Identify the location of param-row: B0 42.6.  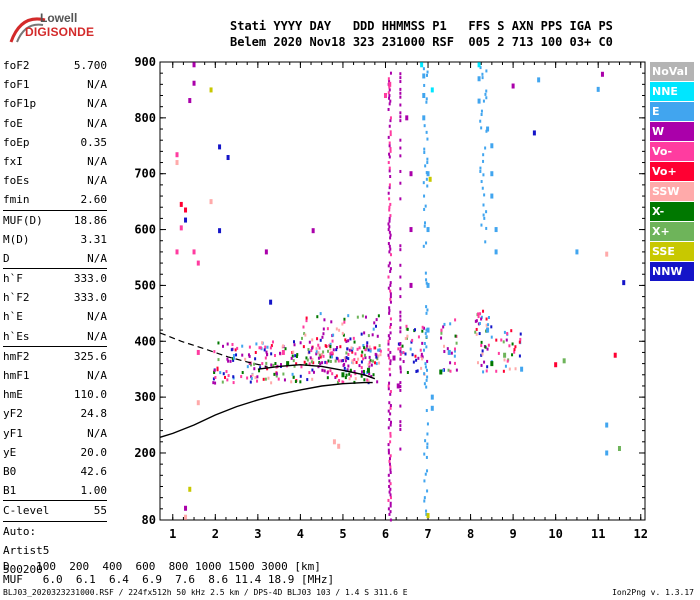
(55, 471).